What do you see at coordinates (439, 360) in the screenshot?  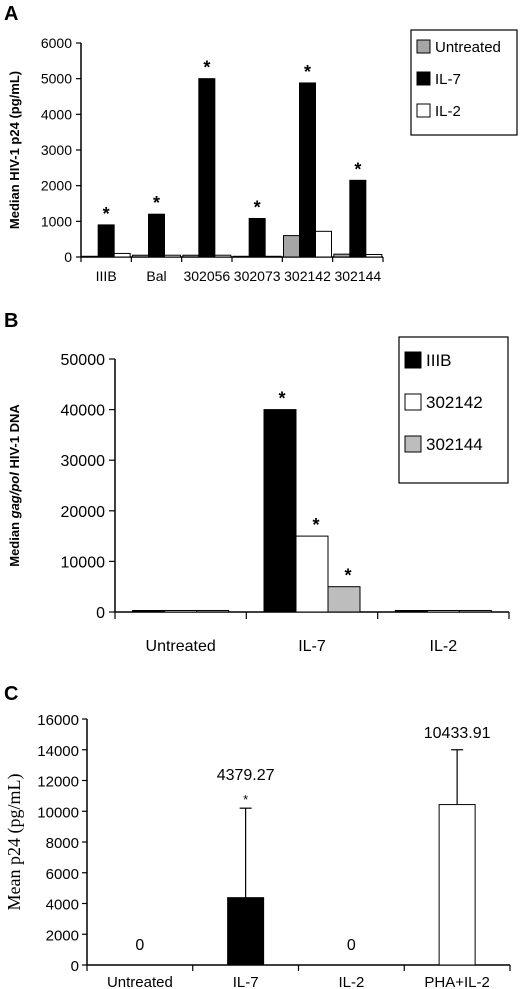 I see `legend-label: IIIB` at bounding box center [439, 360].